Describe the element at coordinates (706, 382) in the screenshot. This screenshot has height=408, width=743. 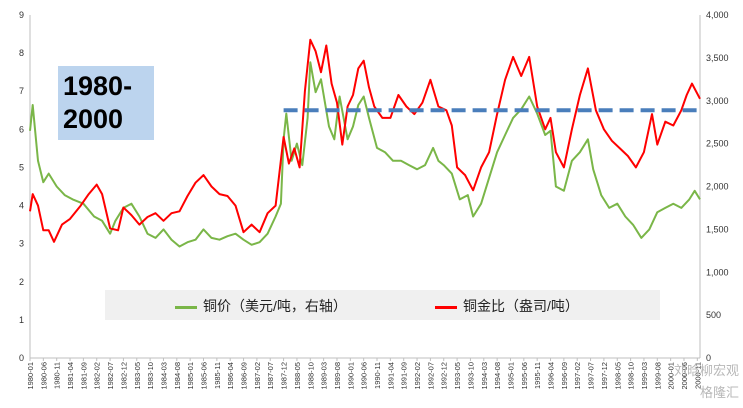
I see `watermark: 刘晗柳宏观 格隆汇` at that location.